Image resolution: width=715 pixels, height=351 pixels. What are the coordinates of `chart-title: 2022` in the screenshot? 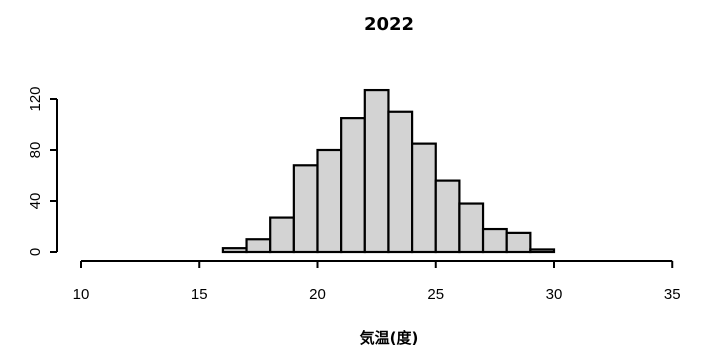 It's located at (389, 24).